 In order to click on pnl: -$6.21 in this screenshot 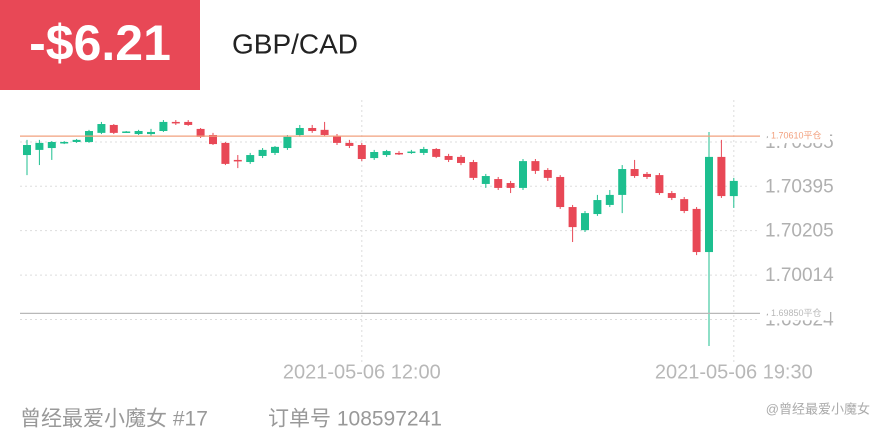, I will do `click(100, 43)`.